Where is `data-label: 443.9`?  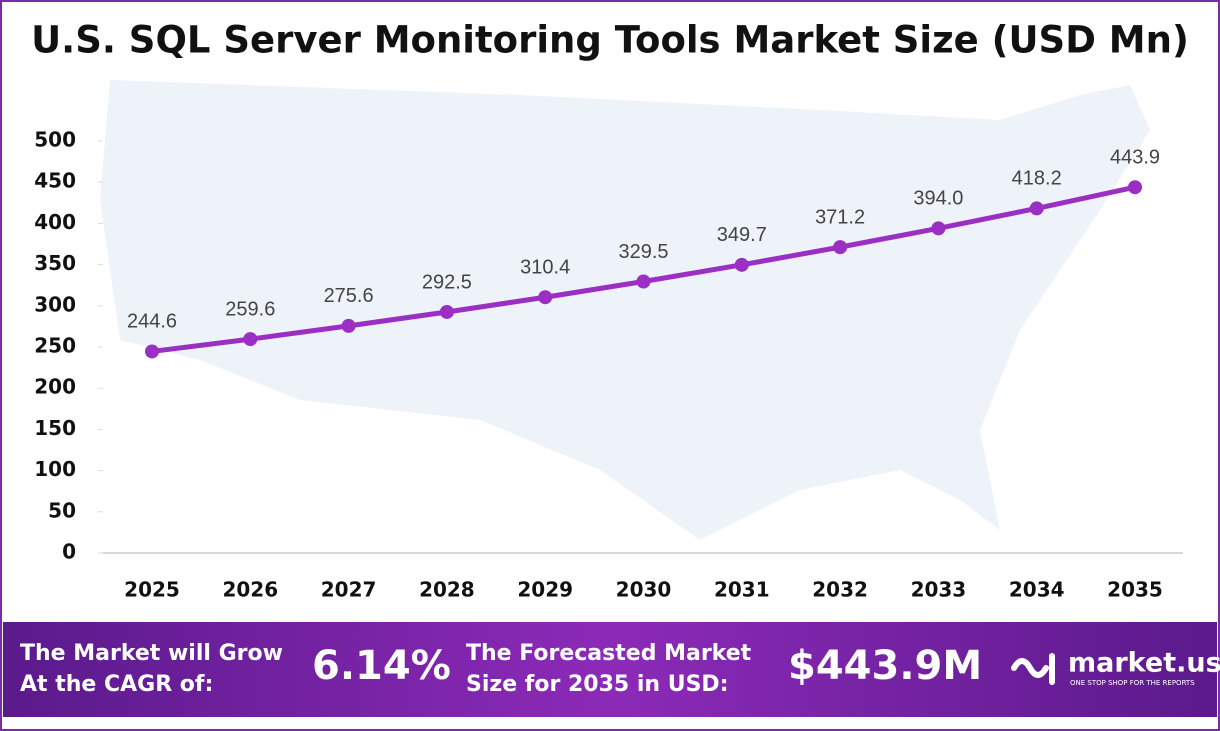 data-label: 443.9 is located at coordinates (1135, 158).